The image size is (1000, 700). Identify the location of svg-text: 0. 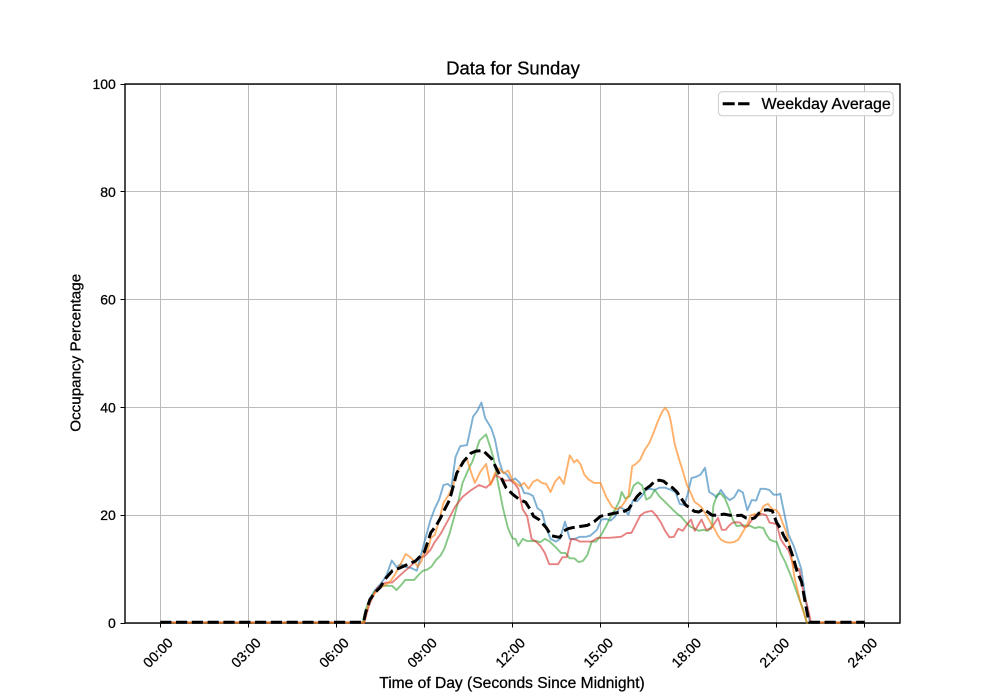
(112, 623).